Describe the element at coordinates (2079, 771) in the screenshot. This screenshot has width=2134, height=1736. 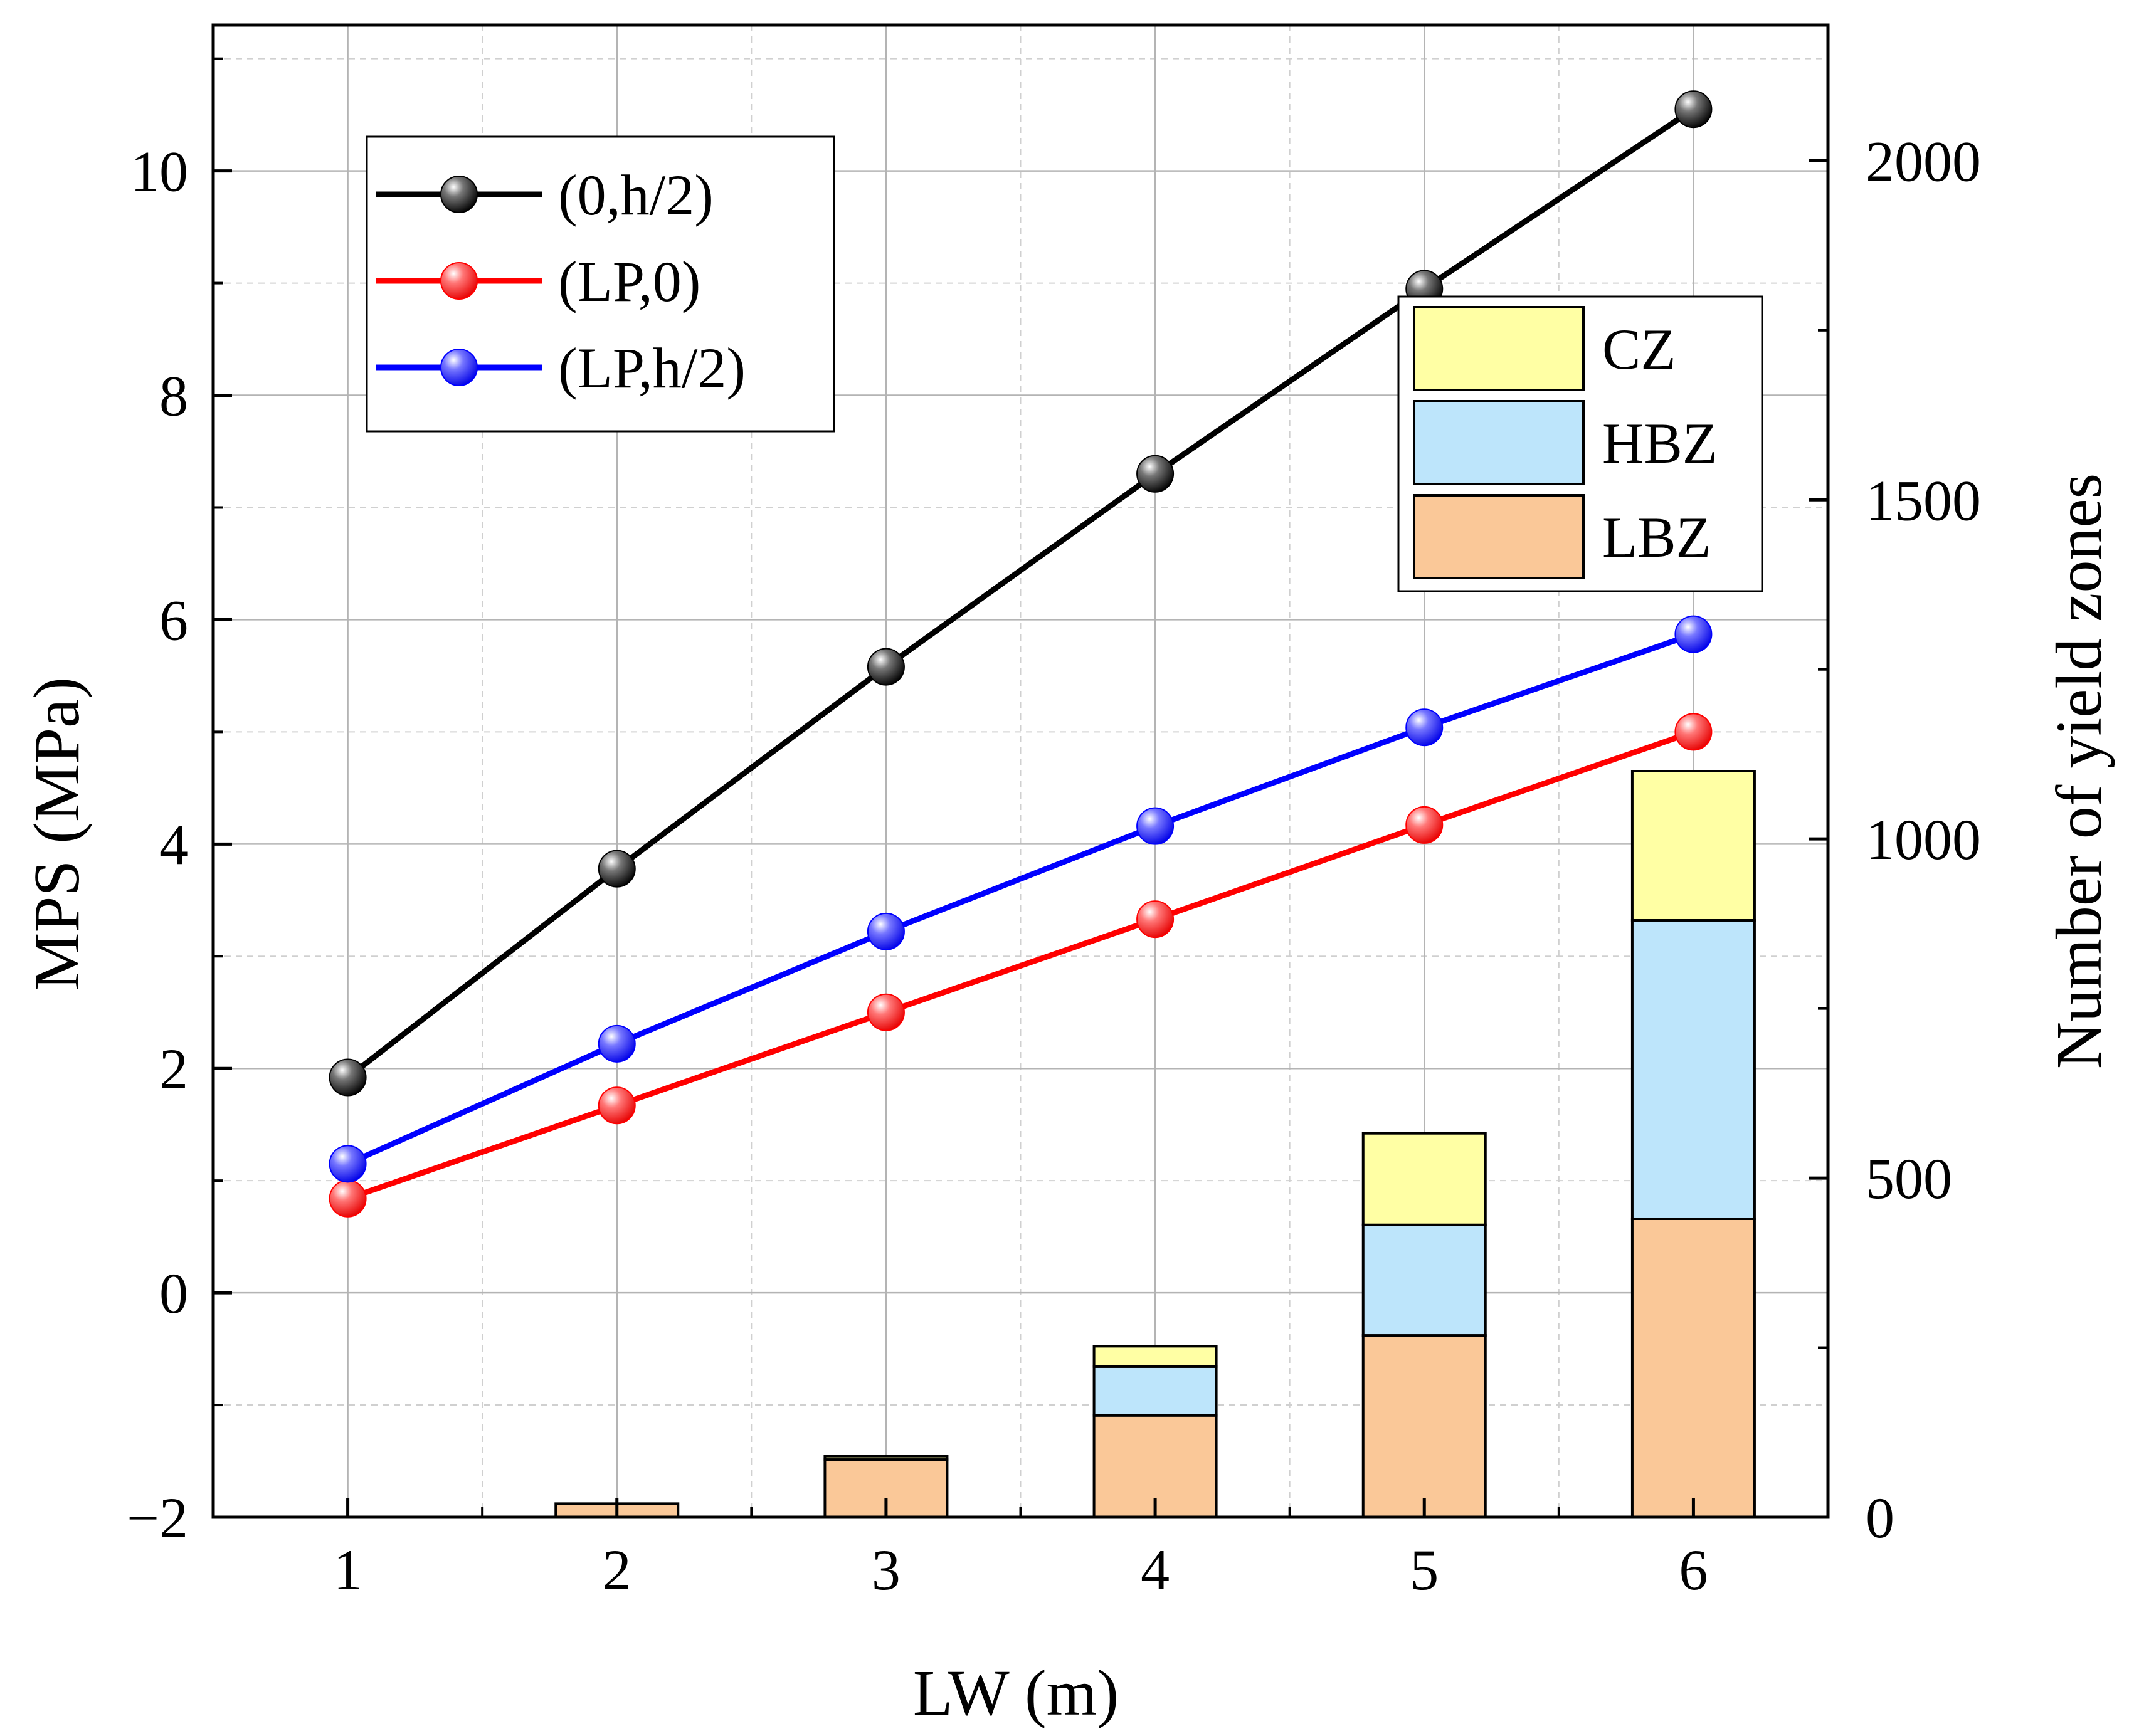
I see `y-right-axis-title: Number of yield zones` at that location.